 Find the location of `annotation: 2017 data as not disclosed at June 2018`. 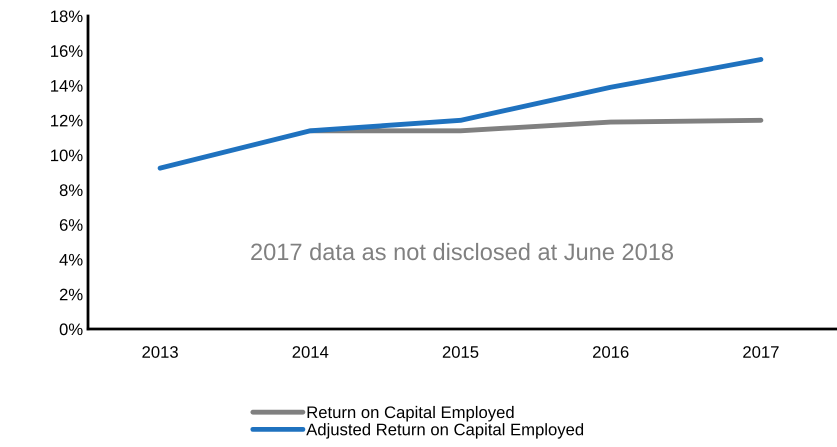

annotation: 2017 data as not disclosed at June 2018 is located at coordinates (462, 251).